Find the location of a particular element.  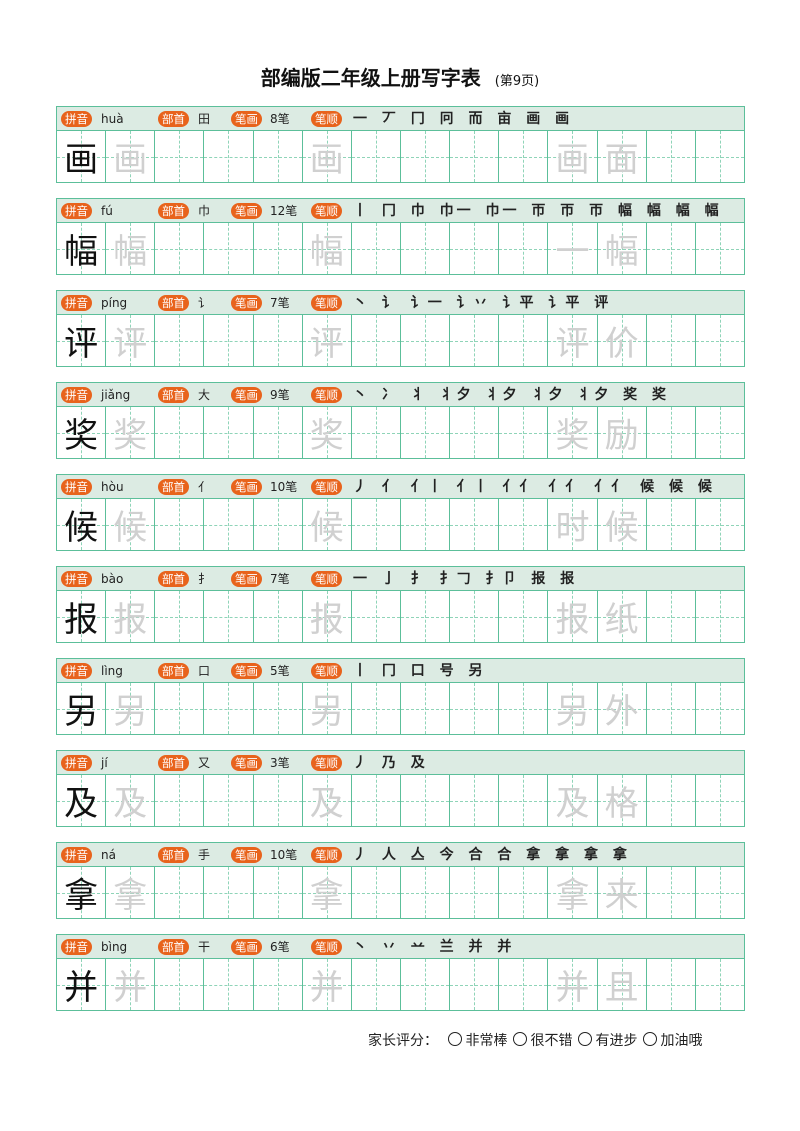

rating-option: 非常棒 is located at coordinates (486, 1041).